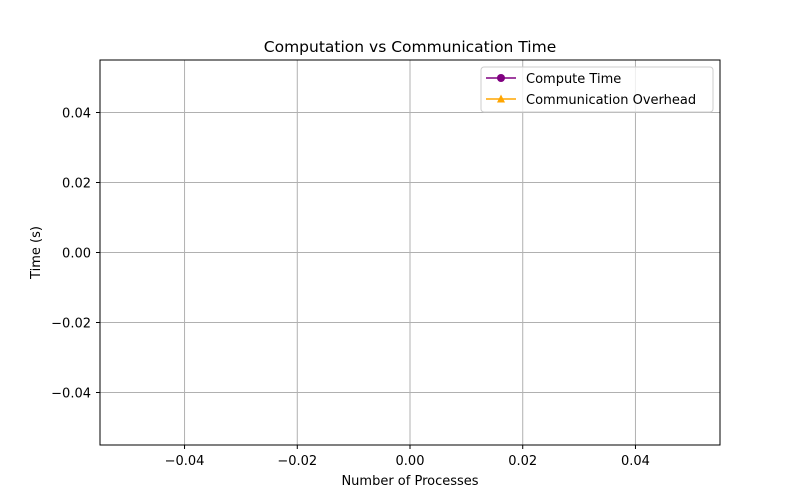 This screenshot has height=500, width=800. What do you see at coordinates (410, 47) in the screenshot?
I see `chart-title: Computation vs Communication Time` at bounding box center [410, 47].